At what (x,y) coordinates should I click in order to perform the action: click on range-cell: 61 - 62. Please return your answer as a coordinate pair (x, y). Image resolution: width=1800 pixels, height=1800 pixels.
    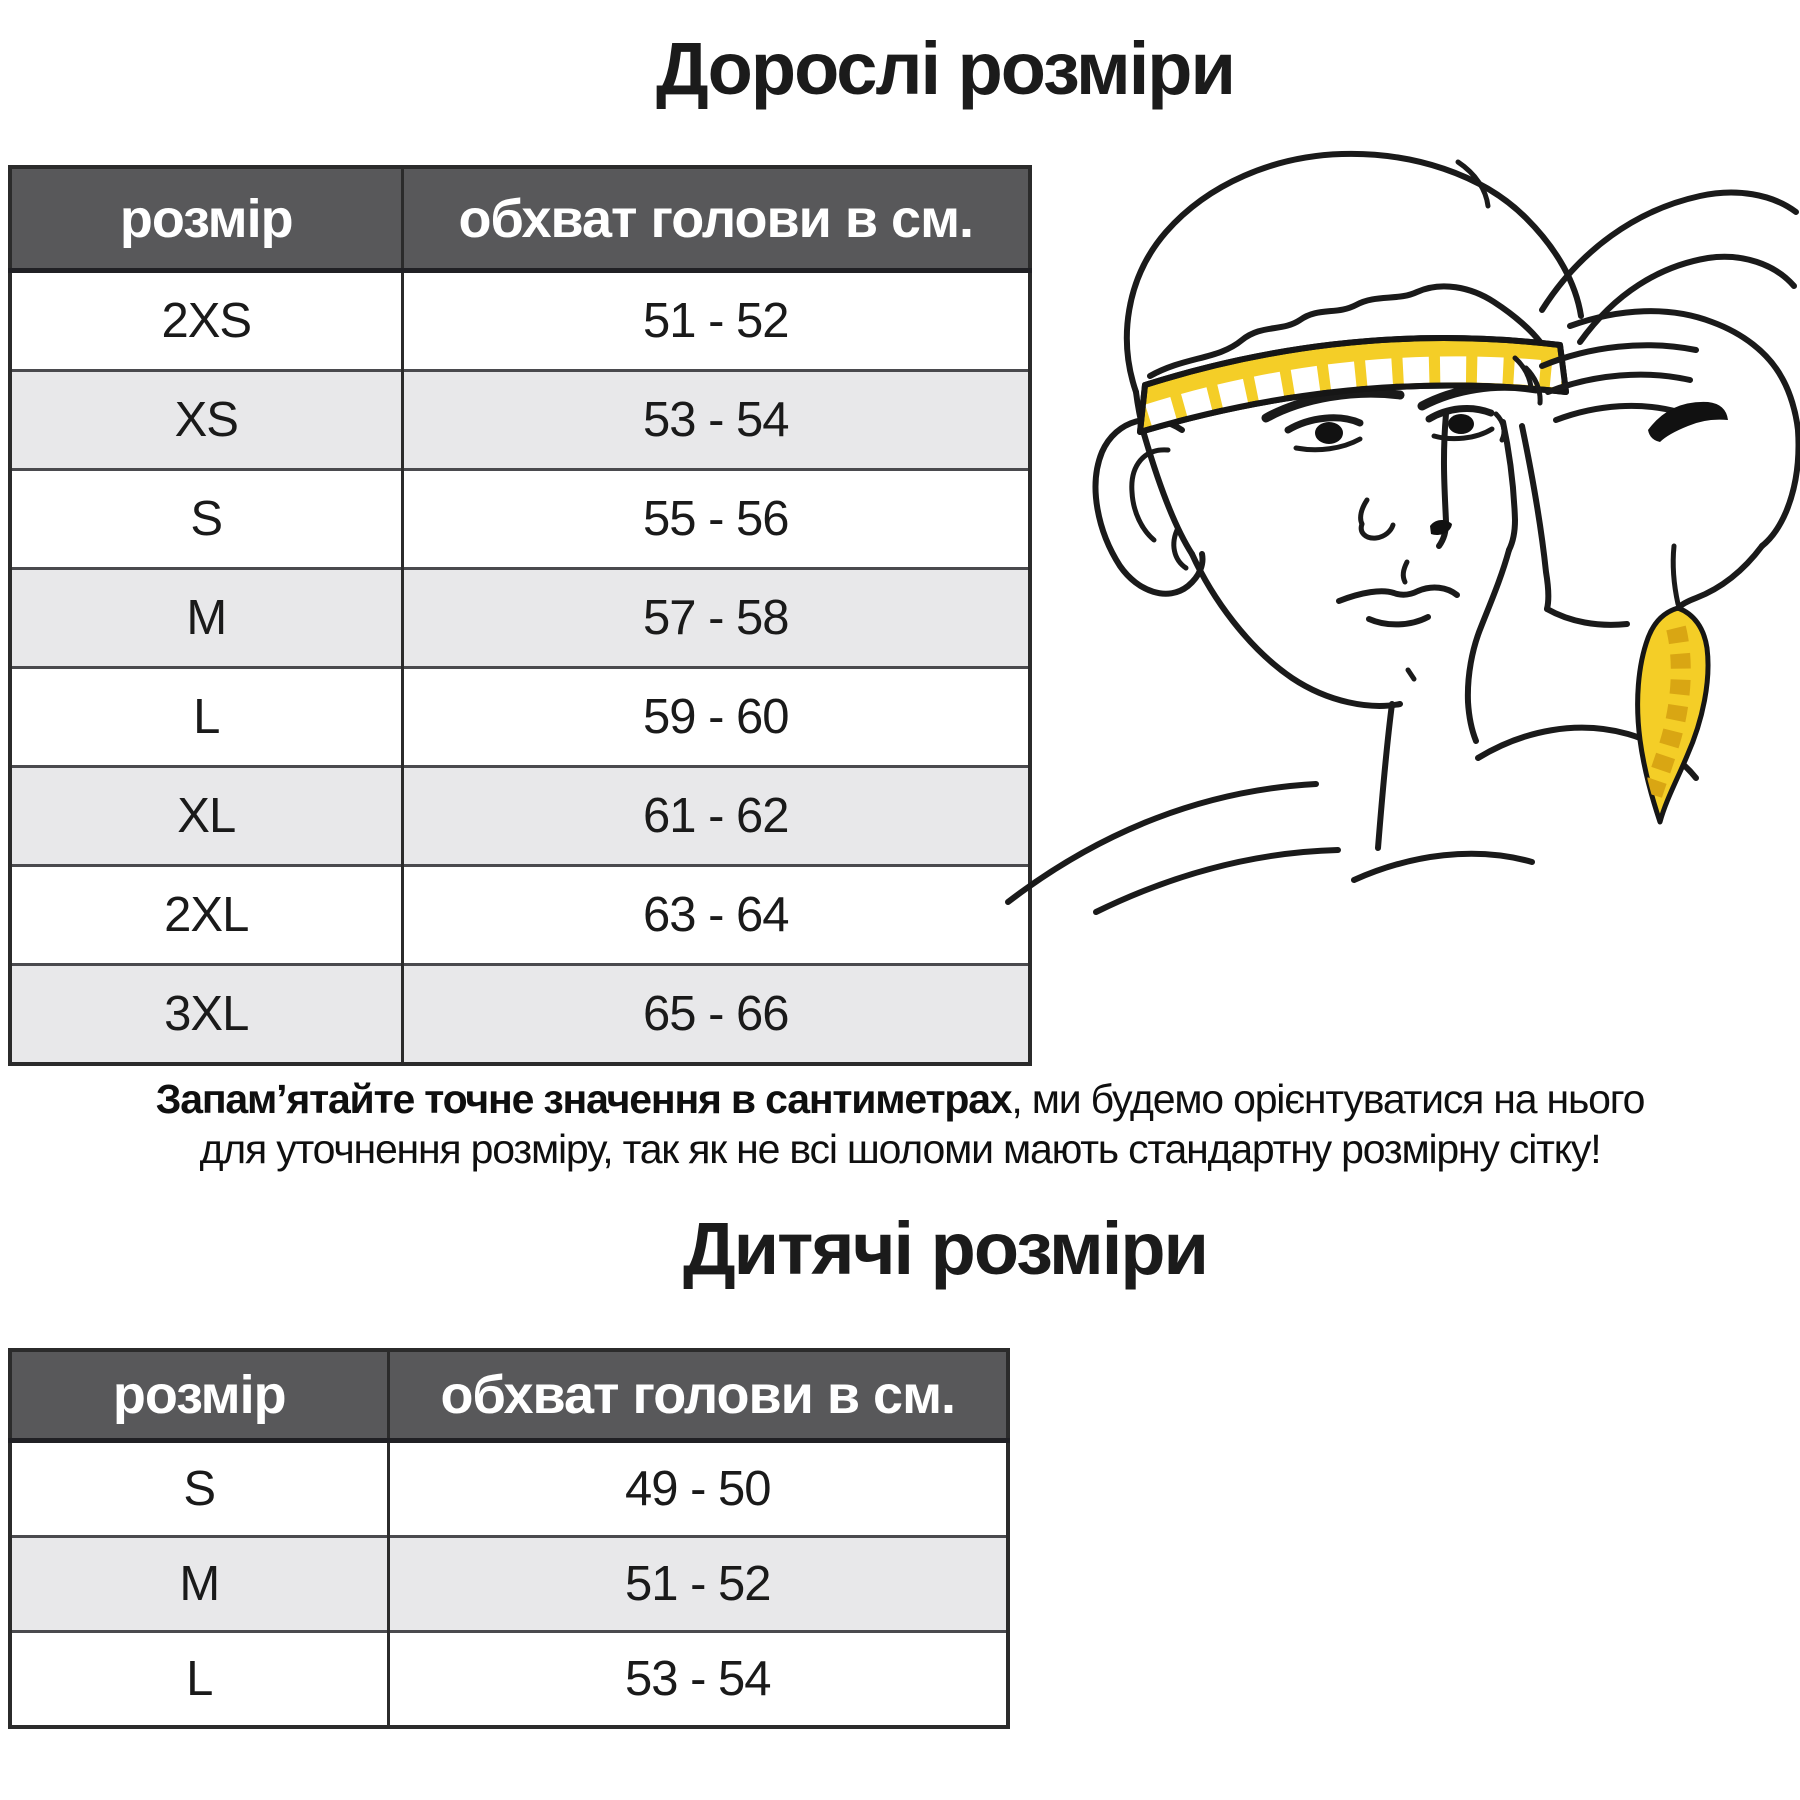
    Looking at the image, I should click on (715, 816).